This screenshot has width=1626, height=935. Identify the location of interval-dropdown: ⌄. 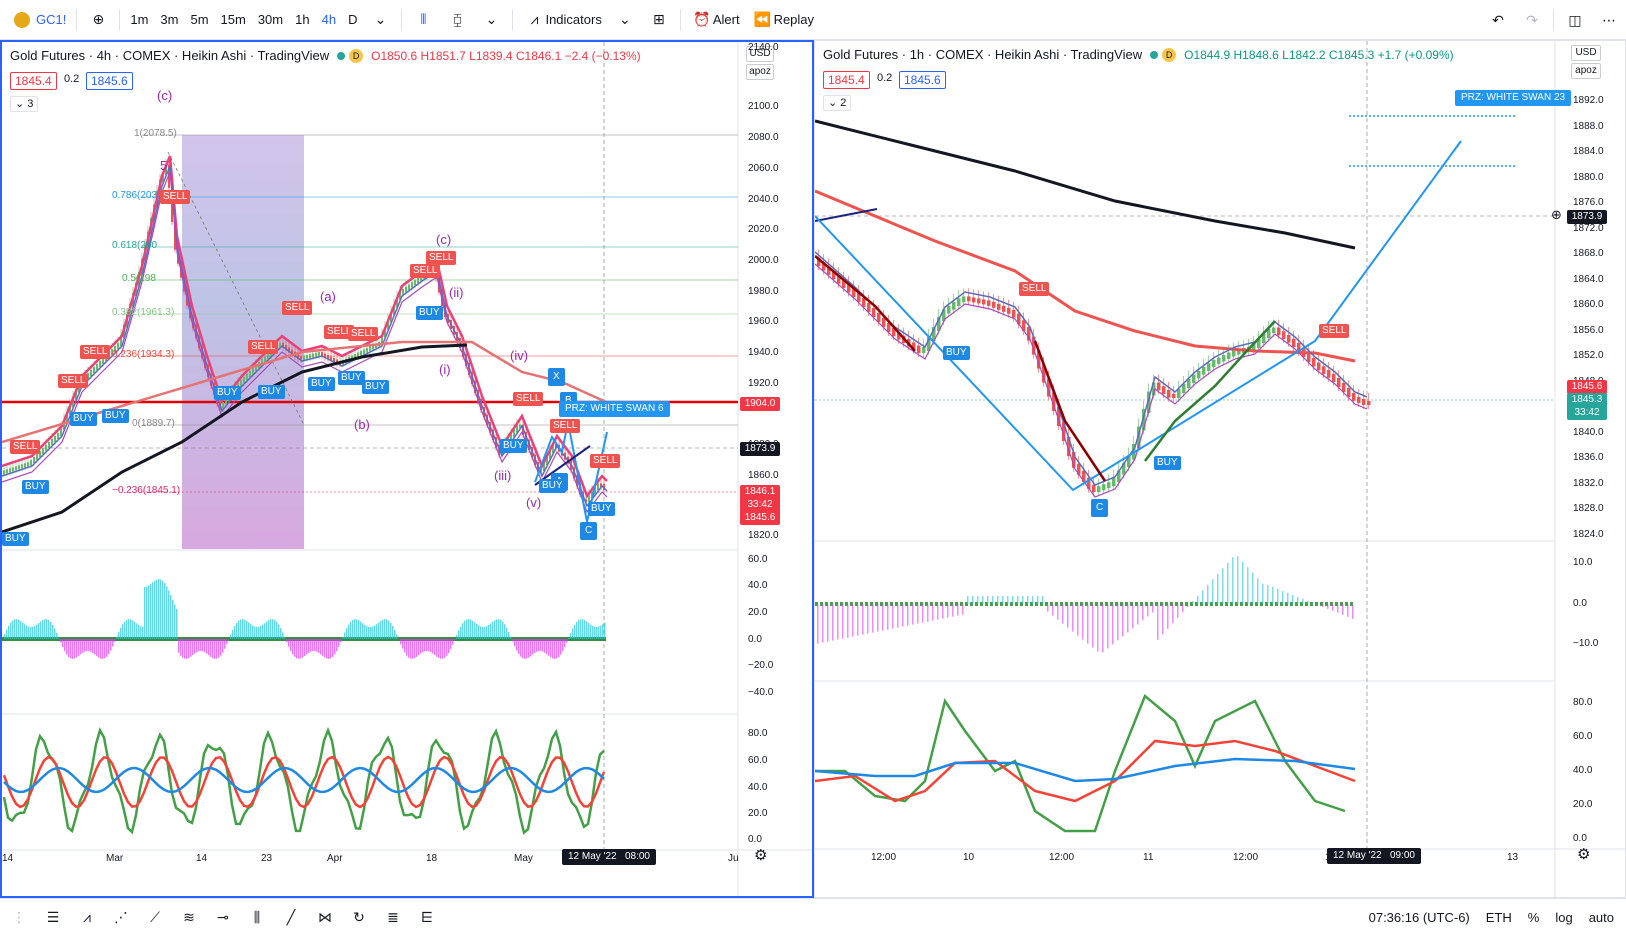
(380, 20).